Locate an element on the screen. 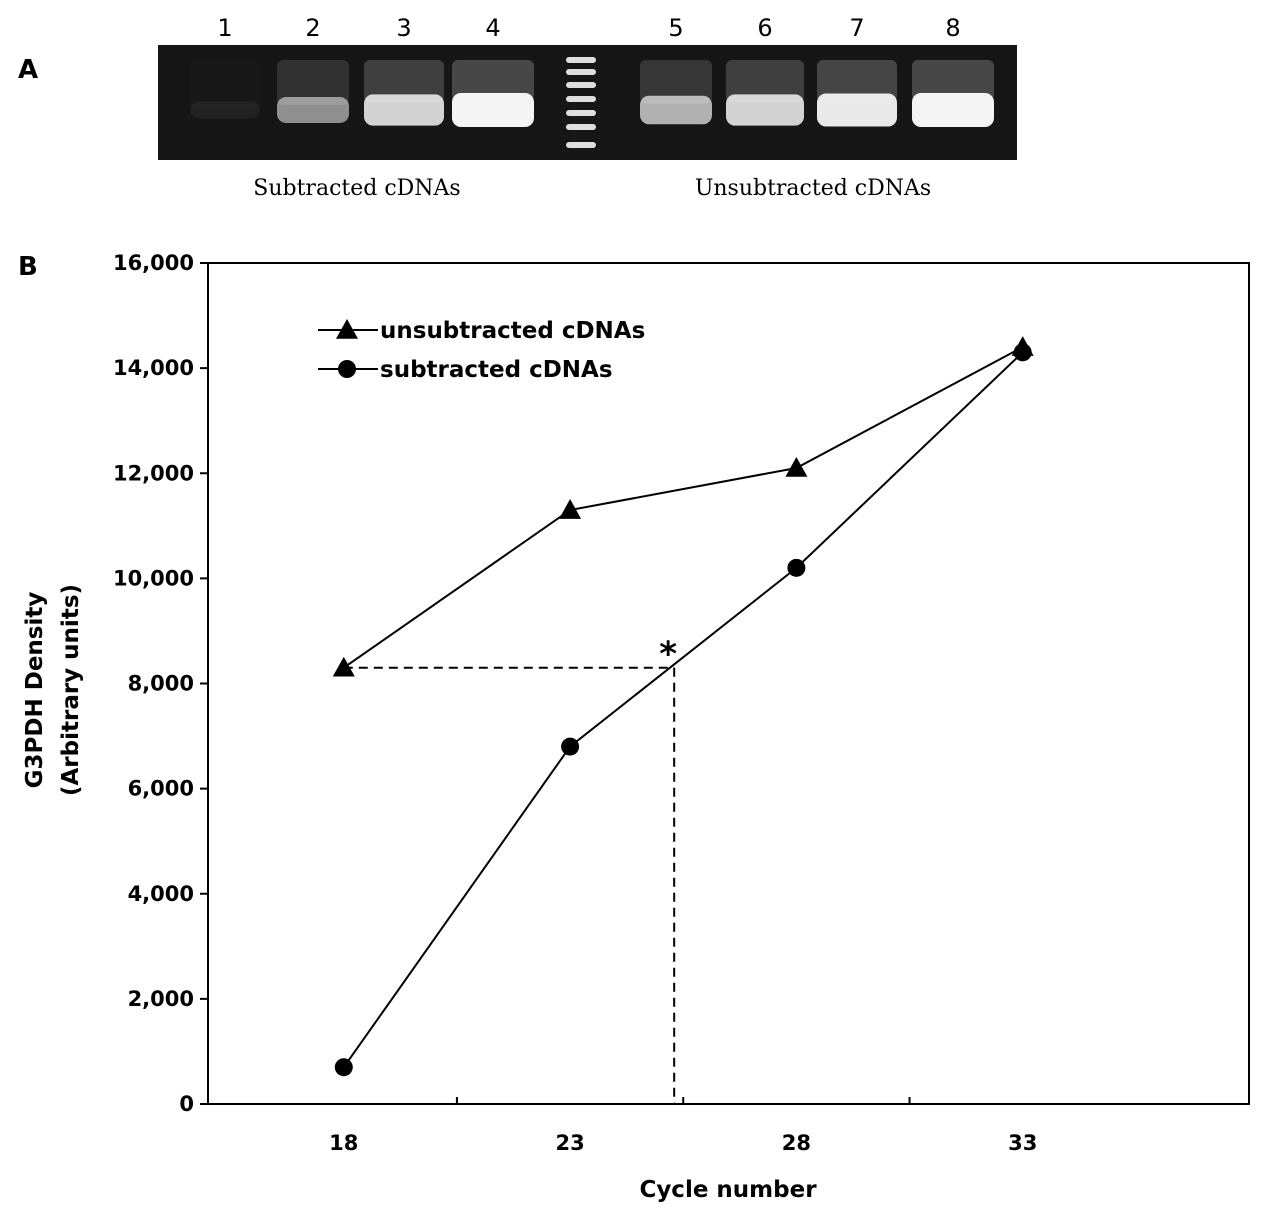 The image size is (1267, 1221). gel-lane-number: 3 is located at coordinates (403, 28).